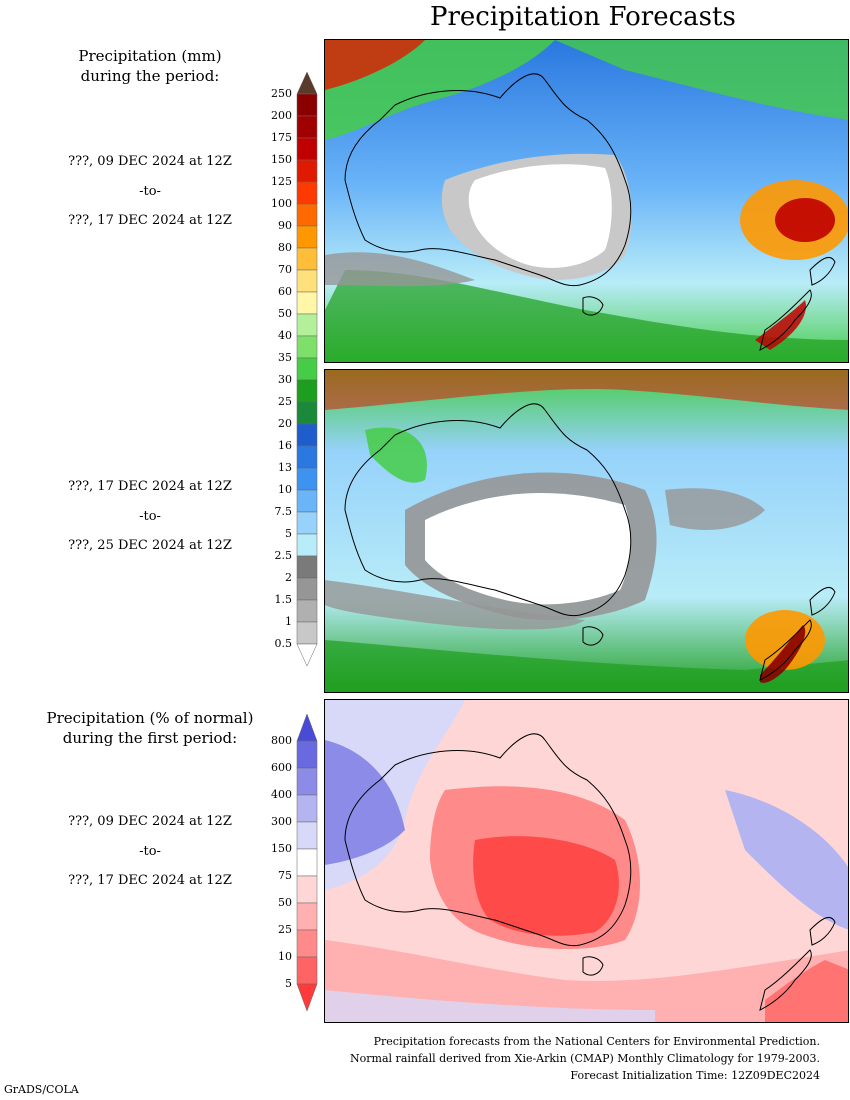  I want to click on period1-sep: -to-, so click(150, 191).